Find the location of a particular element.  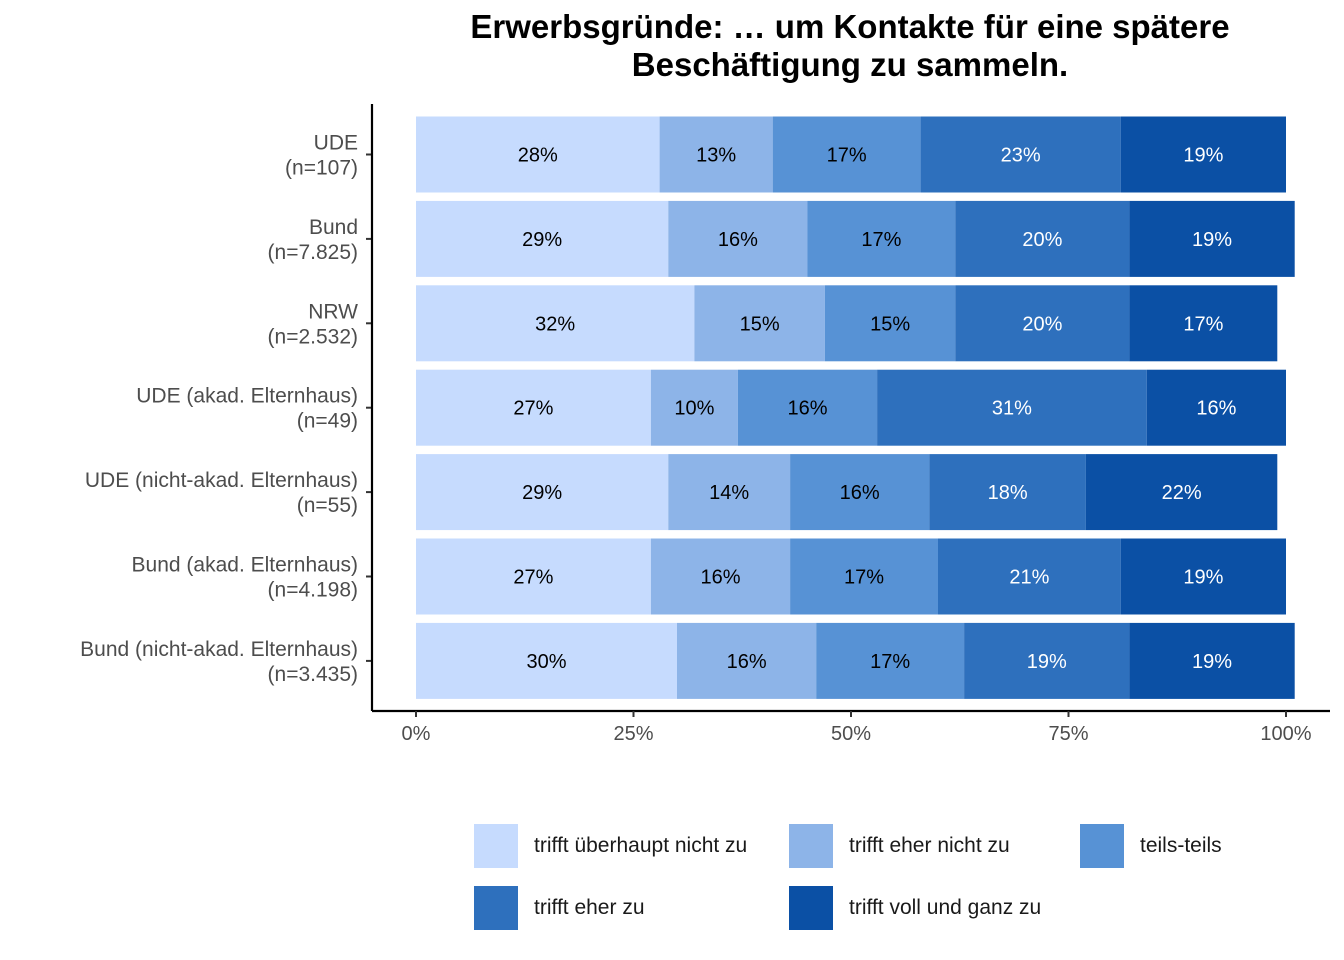

data-label-1-1: 28% is located at coordinates (538, 156).